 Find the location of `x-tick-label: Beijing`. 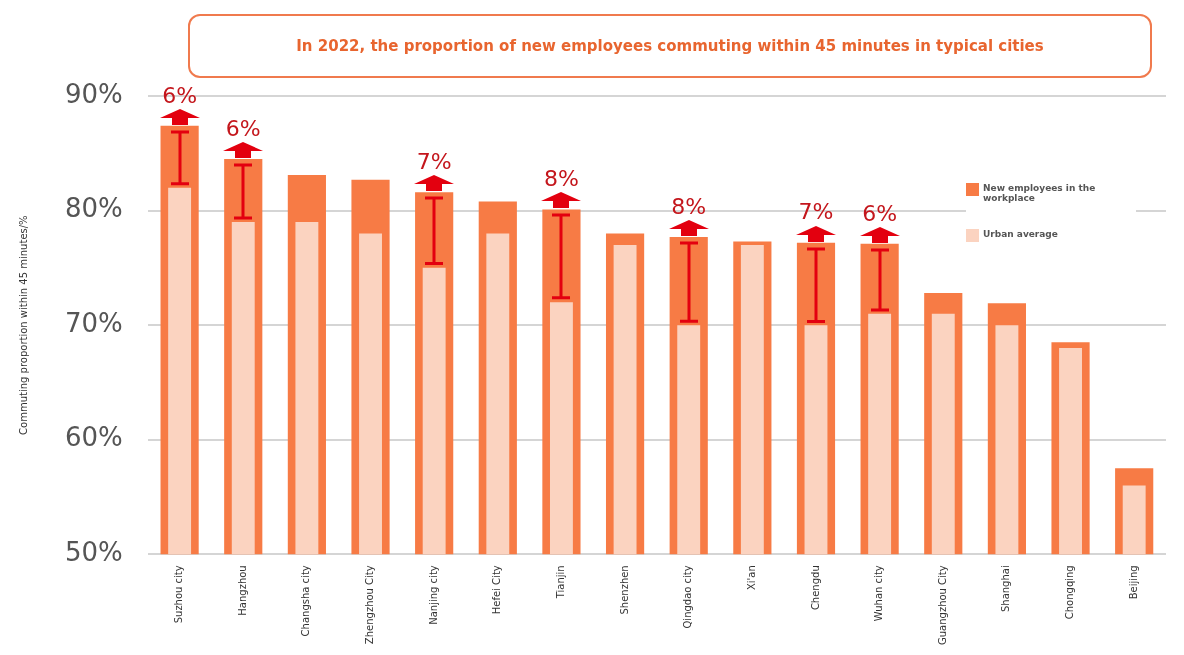

x-tick-label: Beijing is located at coordinates (1133, 582).